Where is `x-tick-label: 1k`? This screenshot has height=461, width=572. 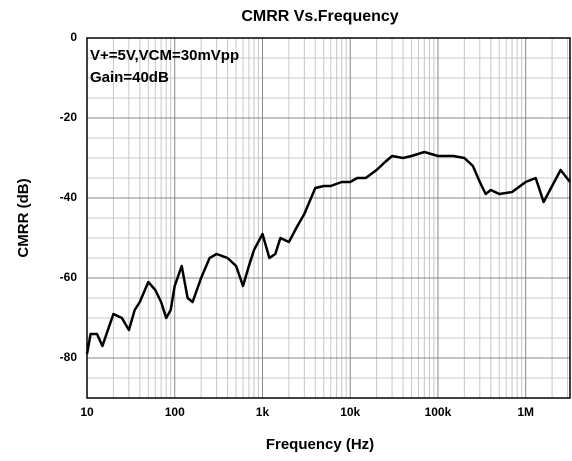
x-tick-label: 1k is located at coordinates (263, 412).